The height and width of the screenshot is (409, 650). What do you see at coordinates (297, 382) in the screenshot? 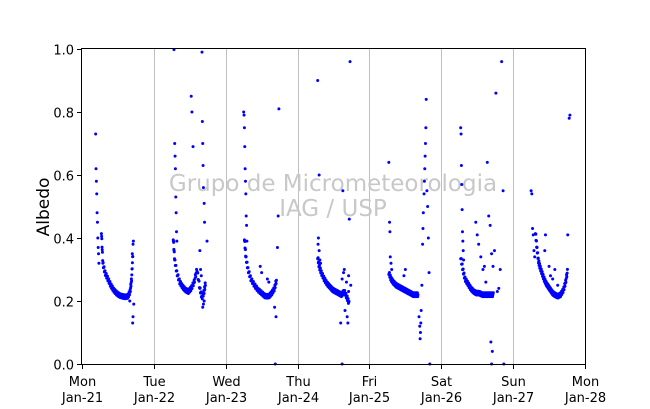
I see `x-tick-label-day: Thu` at bounding box center [297, 382].